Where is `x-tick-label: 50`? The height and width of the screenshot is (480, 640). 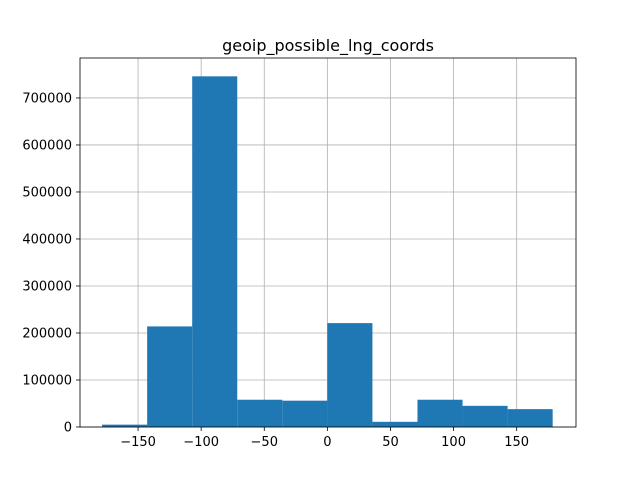 x-tick-label: 50 is located at coordinates (390, 442).